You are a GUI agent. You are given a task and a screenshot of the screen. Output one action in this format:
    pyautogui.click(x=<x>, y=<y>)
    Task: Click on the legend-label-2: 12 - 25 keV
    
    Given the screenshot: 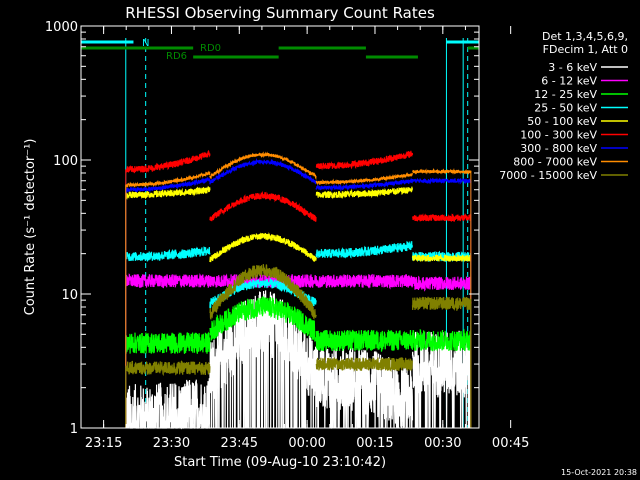 What is the action you would take?
    pyautogui.click(x=565, y=94)
    